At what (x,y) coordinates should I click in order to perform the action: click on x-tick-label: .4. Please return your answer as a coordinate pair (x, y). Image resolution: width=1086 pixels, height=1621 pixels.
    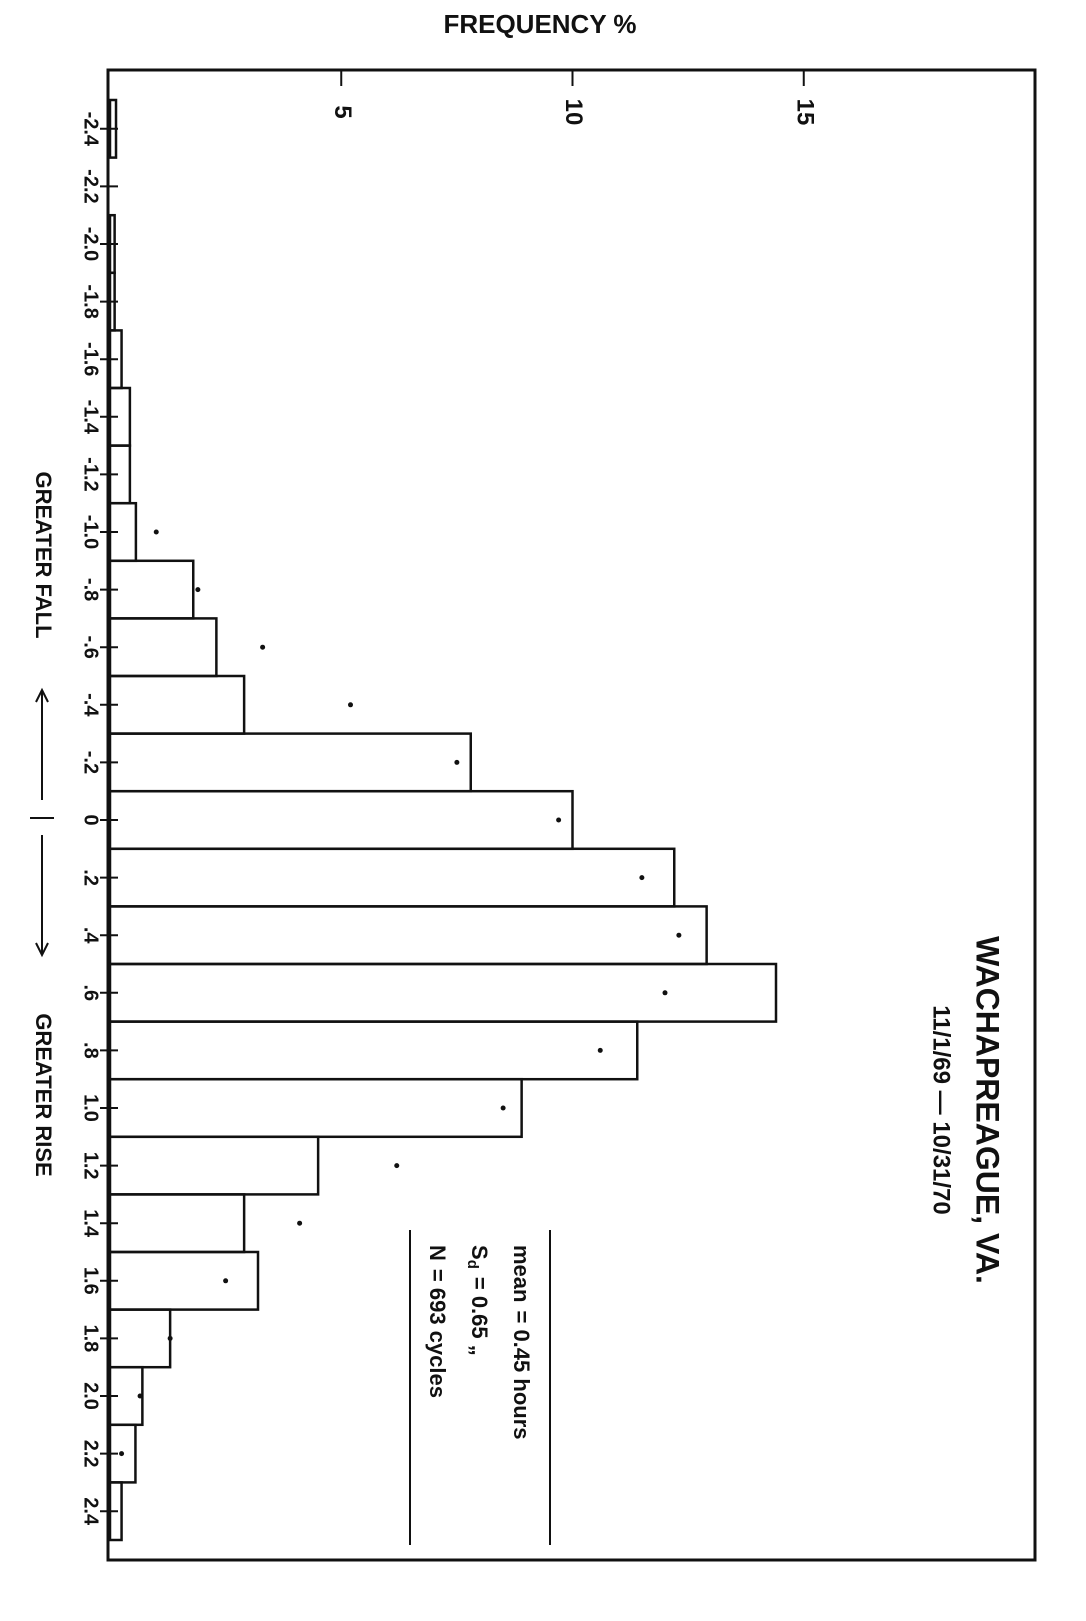
    Looking at the image, I should click on (91, 936).